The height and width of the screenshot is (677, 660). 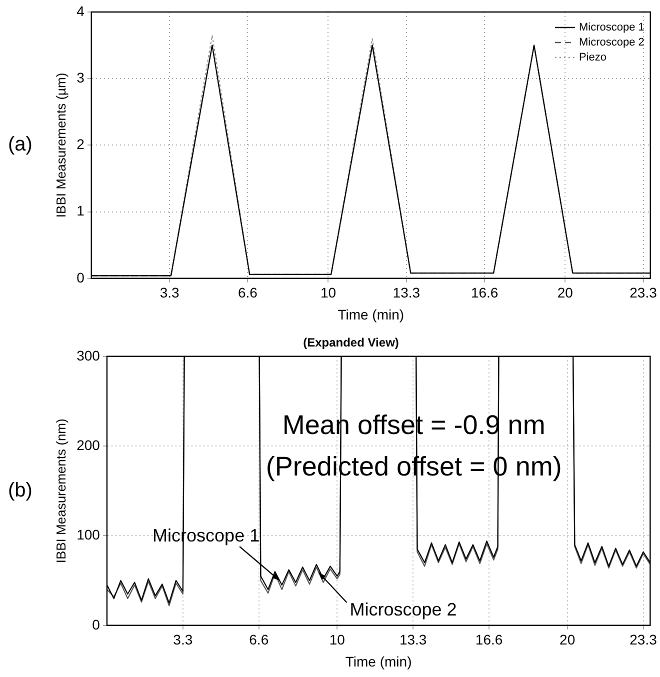 I want to click on y-tick-label: 4, so click(x=80, y=10).